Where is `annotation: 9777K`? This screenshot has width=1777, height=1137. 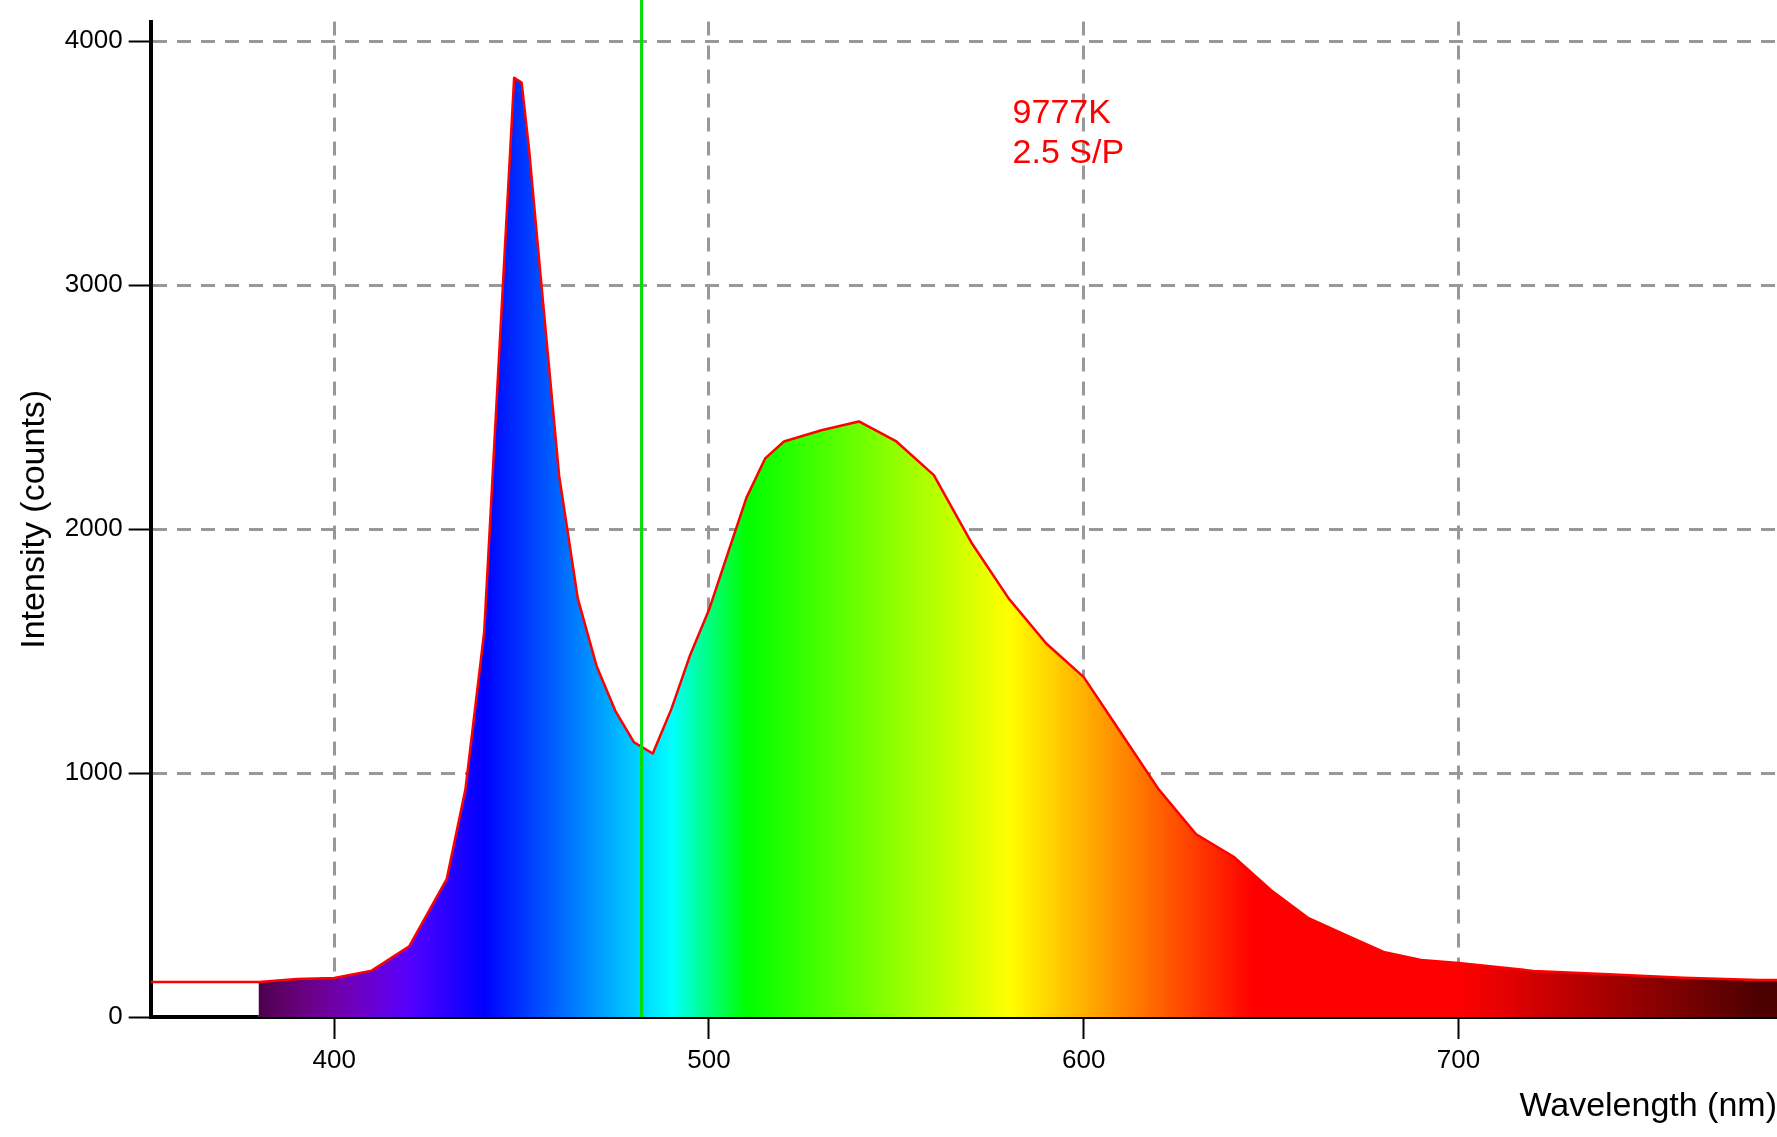
annotation: 9777K is located at coordinates (1062, 110).